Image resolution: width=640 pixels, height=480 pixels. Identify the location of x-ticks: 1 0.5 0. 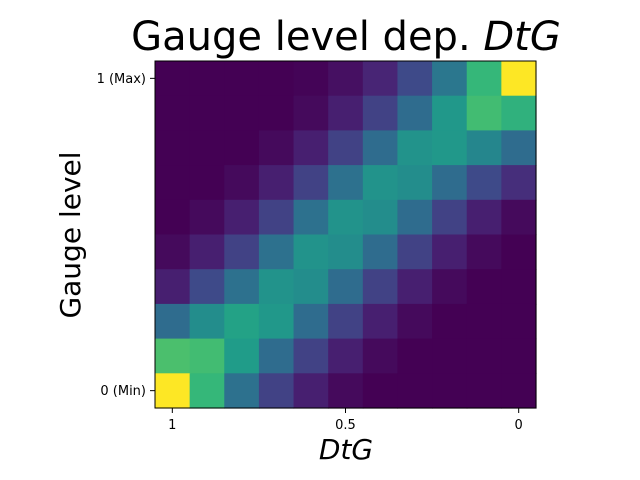
(345, 420).